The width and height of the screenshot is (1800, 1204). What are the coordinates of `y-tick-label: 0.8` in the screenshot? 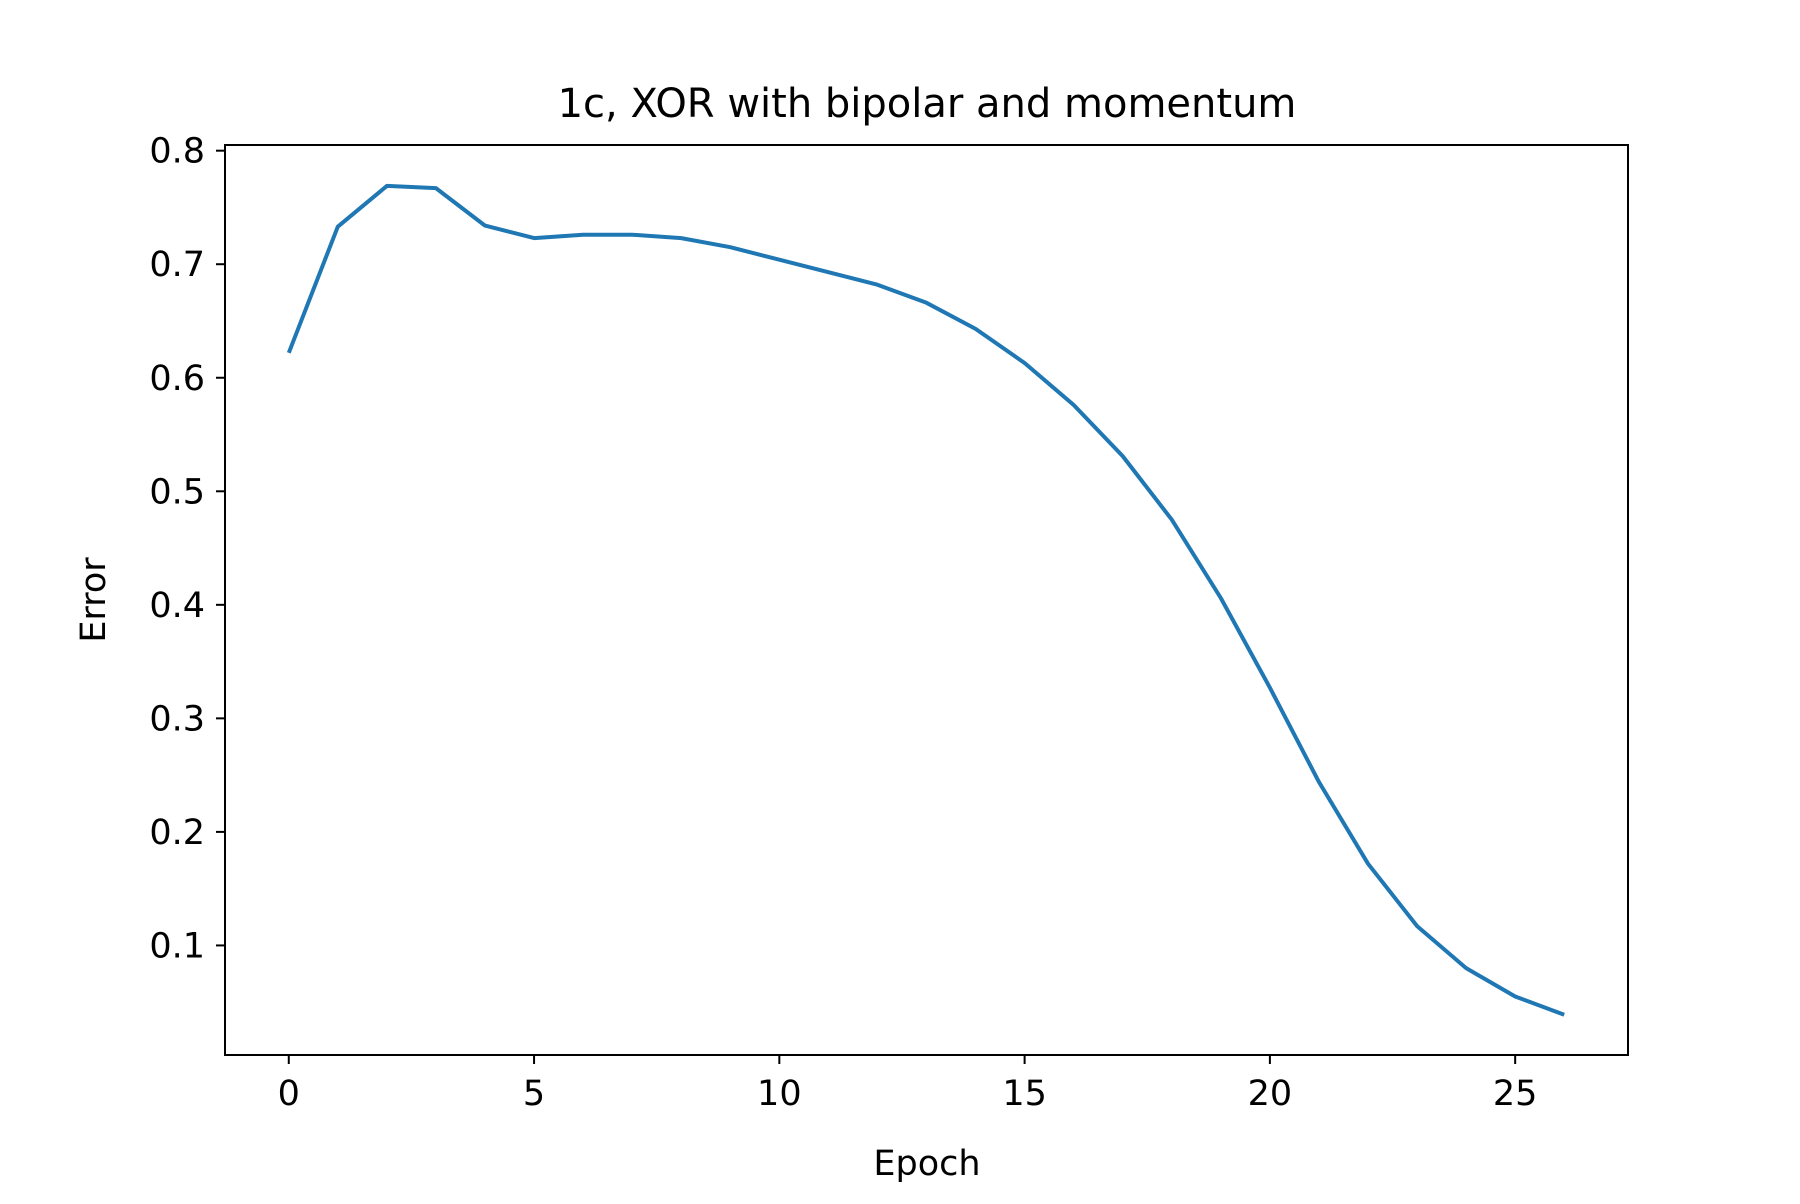 It's located at (177, 152).